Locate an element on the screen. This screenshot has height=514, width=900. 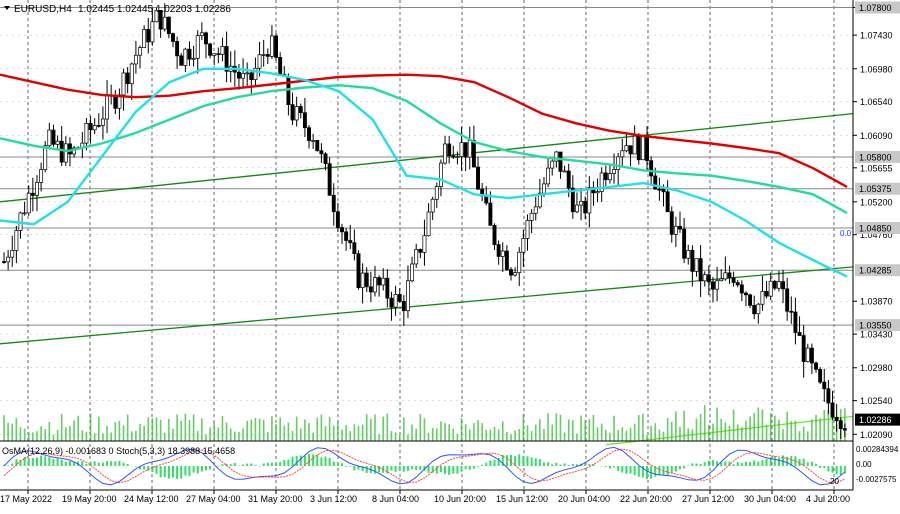
price-tick-label: 1.03870 is located at coordinates (876, 302).